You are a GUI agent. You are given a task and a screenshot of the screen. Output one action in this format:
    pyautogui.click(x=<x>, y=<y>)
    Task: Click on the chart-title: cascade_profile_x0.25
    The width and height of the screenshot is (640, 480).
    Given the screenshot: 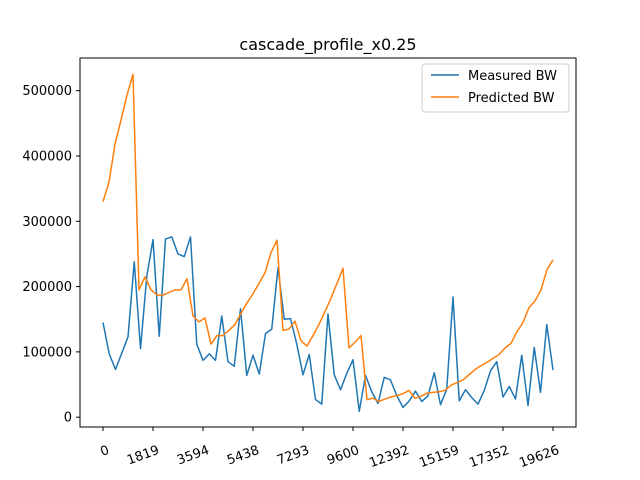 What is the action you would take?
    pyautogui.click(x=327, y=45)
    